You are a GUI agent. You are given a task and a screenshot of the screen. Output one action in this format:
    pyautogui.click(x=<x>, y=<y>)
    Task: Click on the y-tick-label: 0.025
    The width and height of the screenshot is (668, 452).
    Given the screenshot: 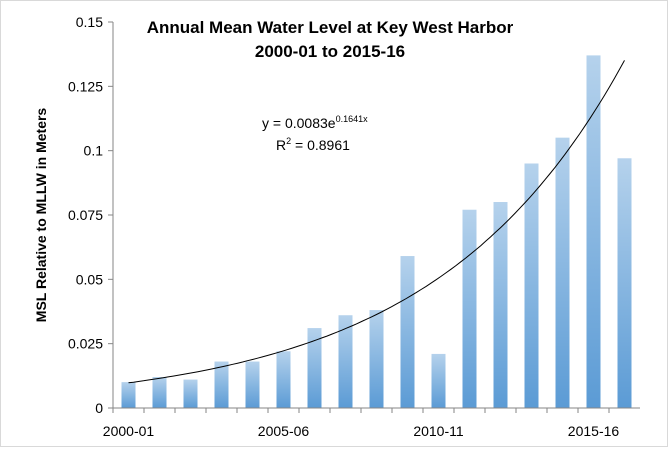 What is the action you would take?
    pyautogui.click(x=85, y=344)
    